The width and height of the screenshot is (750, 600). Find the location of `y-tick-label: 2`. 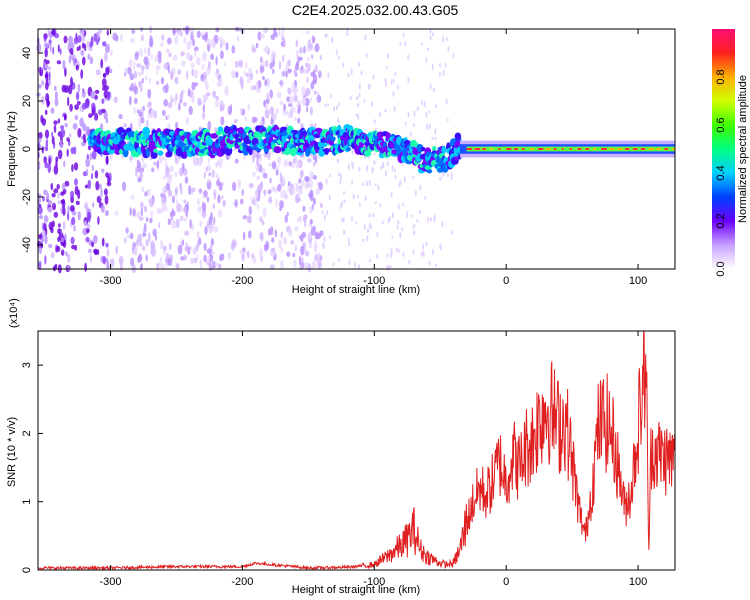

y-tick-label: 2 is located at coordinates (27, 433).